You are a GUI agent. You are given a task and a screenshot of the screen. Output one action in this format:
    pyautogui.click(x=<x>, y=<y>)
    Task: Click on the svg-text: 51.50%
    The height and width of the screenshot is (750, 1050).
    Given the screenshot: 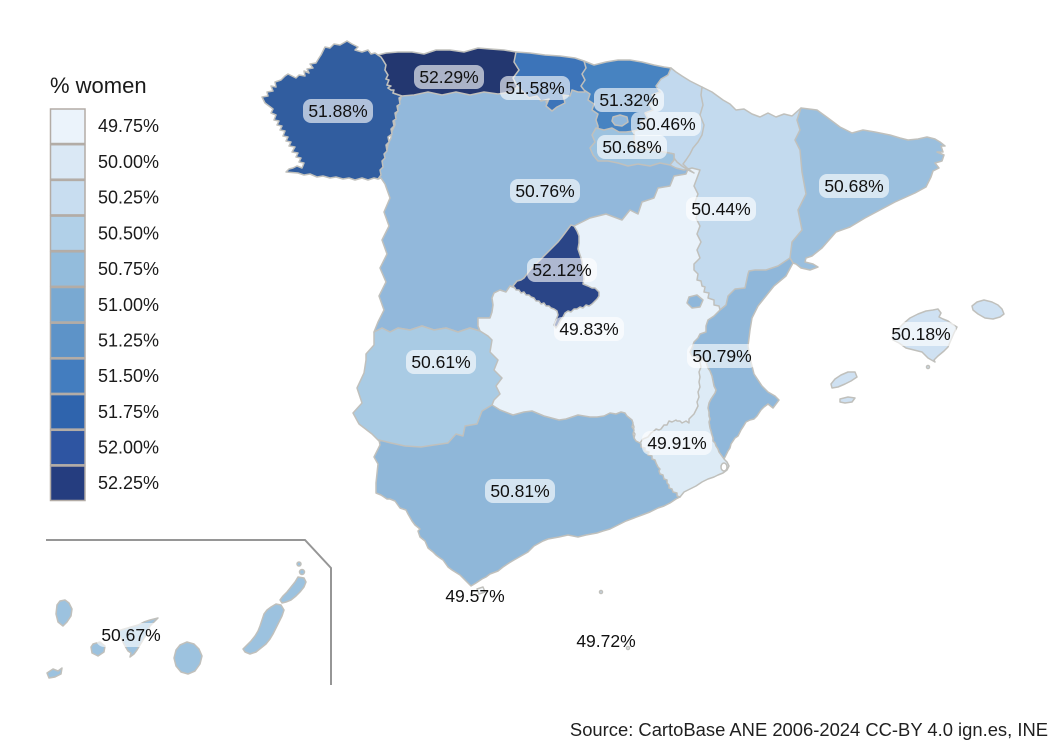 What is the action you would take?
    pyautogui.click(x=128, y=376)
    